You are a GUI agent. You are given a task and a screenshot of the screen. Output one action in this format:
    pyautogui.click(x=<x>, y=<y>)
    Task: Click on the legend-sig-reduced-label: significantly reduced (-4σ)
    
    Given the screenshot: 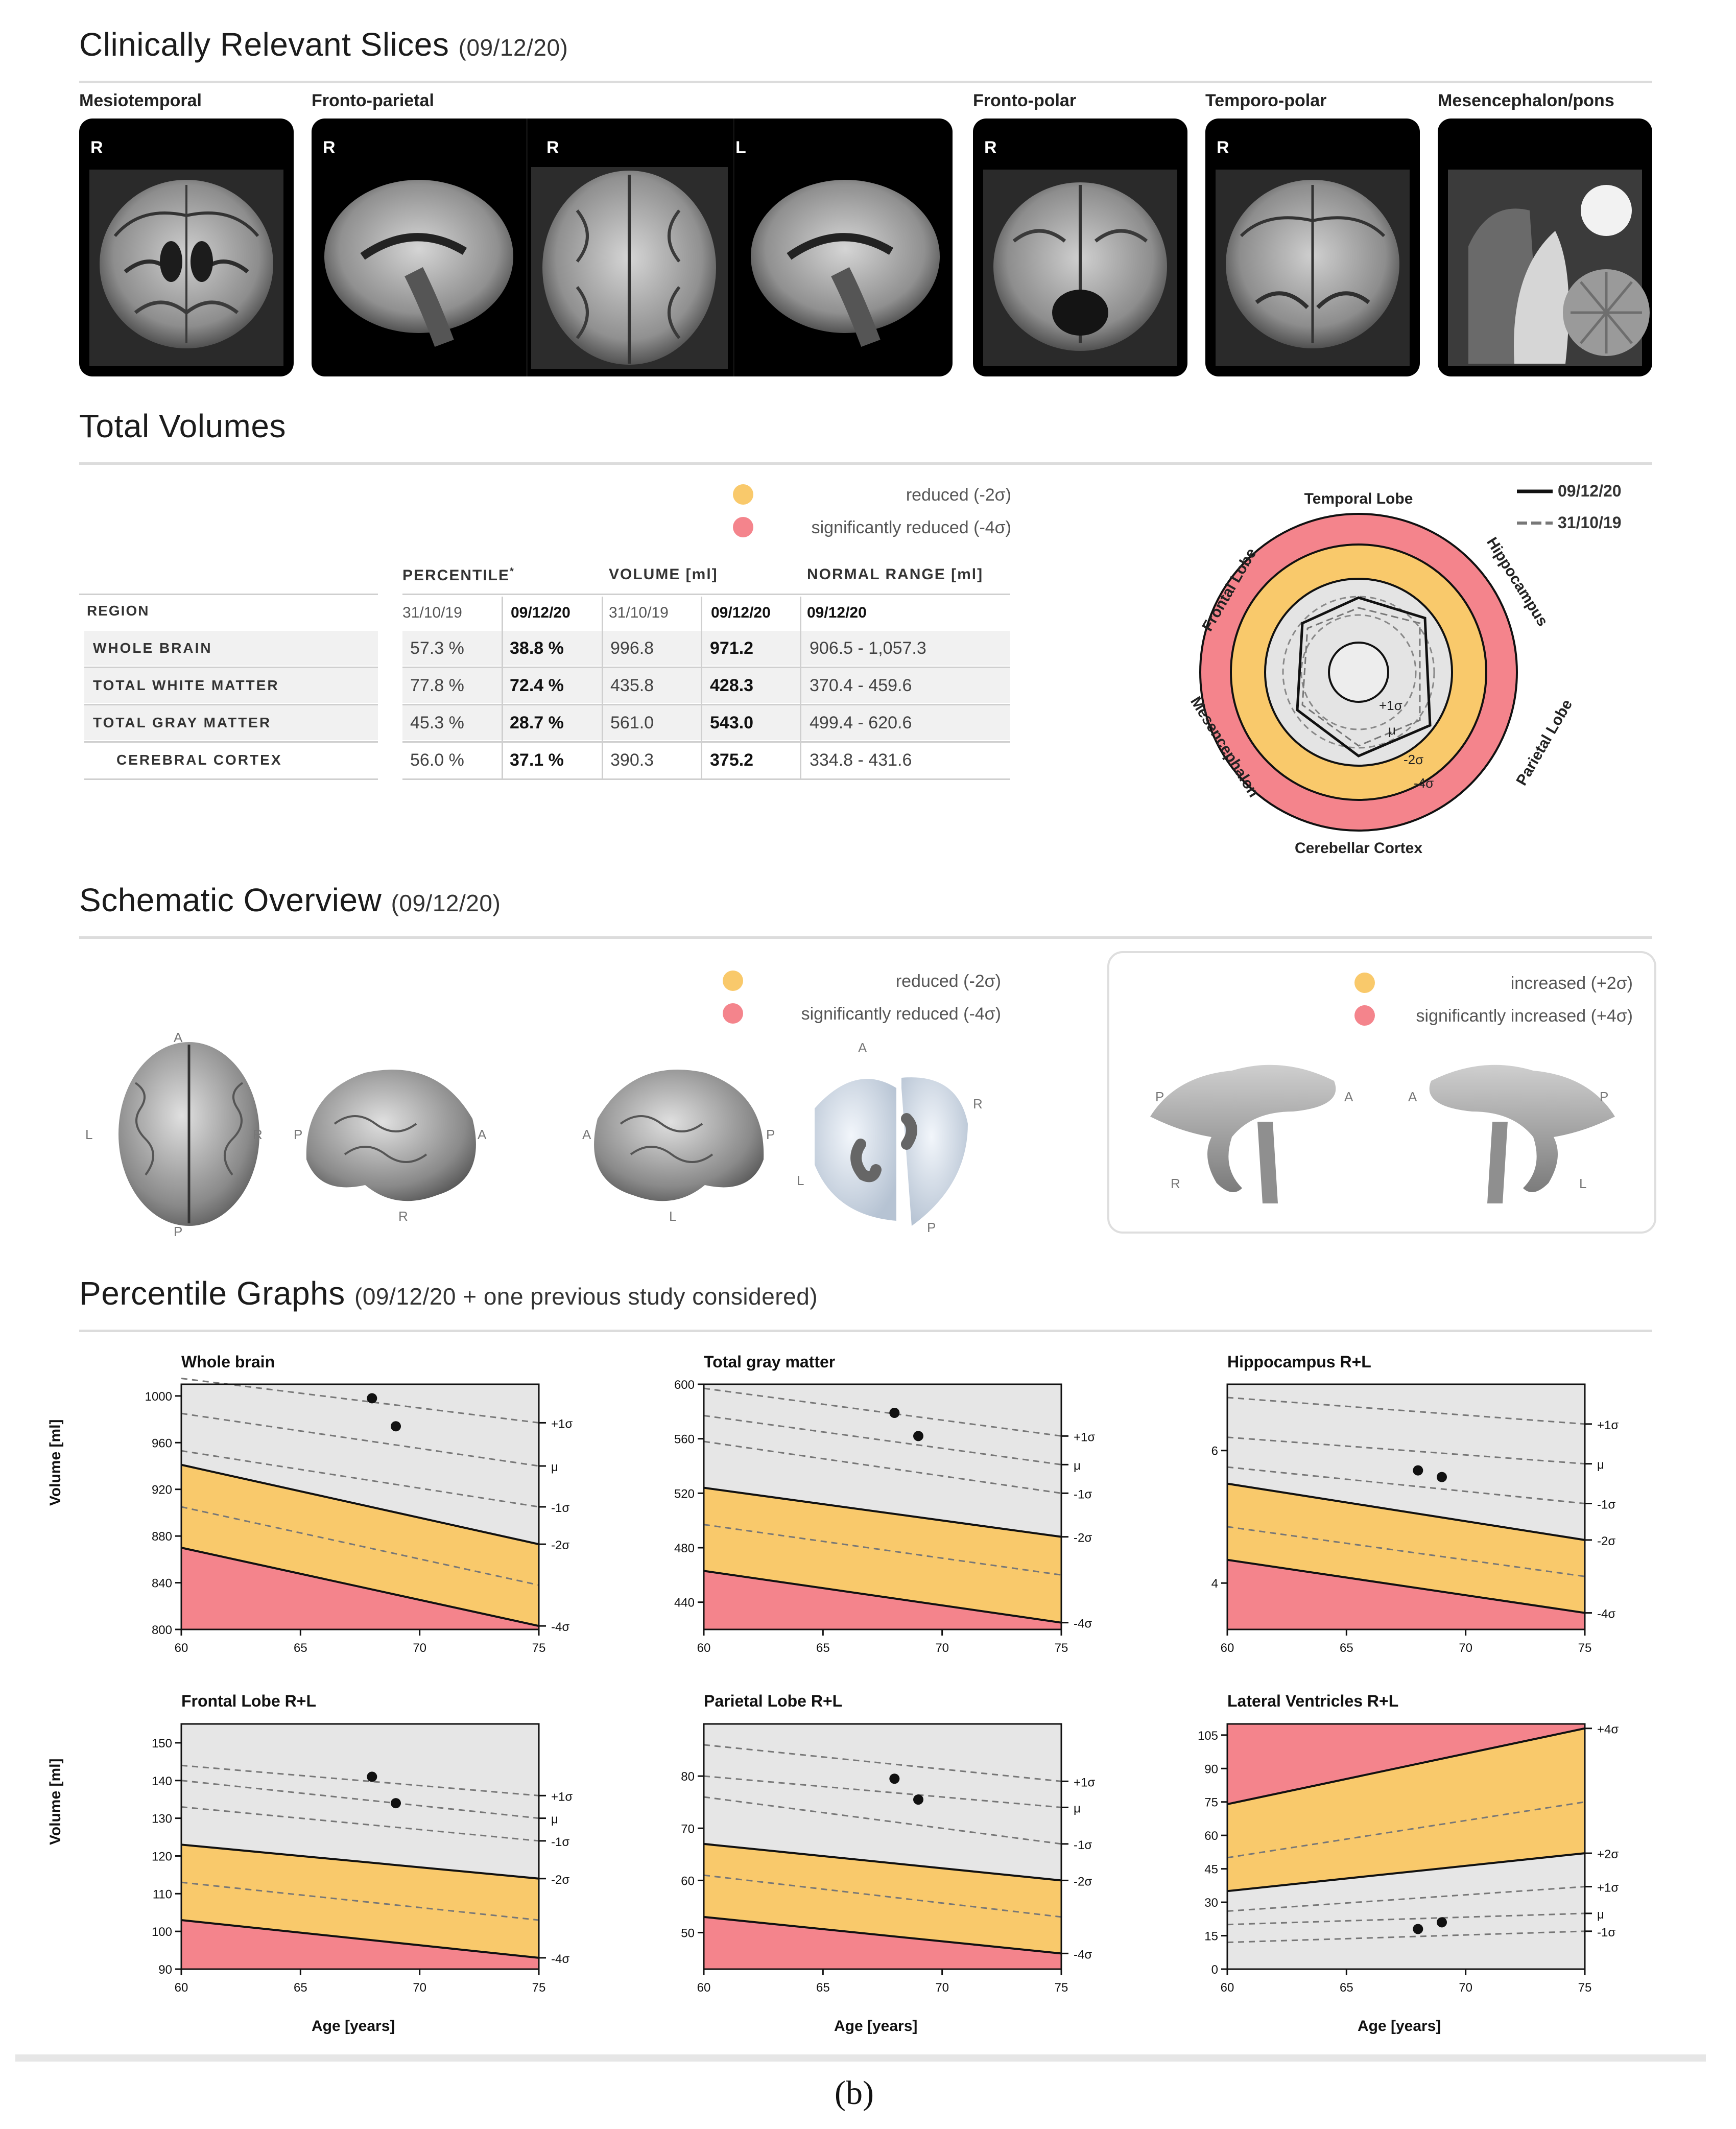 What is the action you would take?
    pyautogui.click(x=901, y=1014)
    